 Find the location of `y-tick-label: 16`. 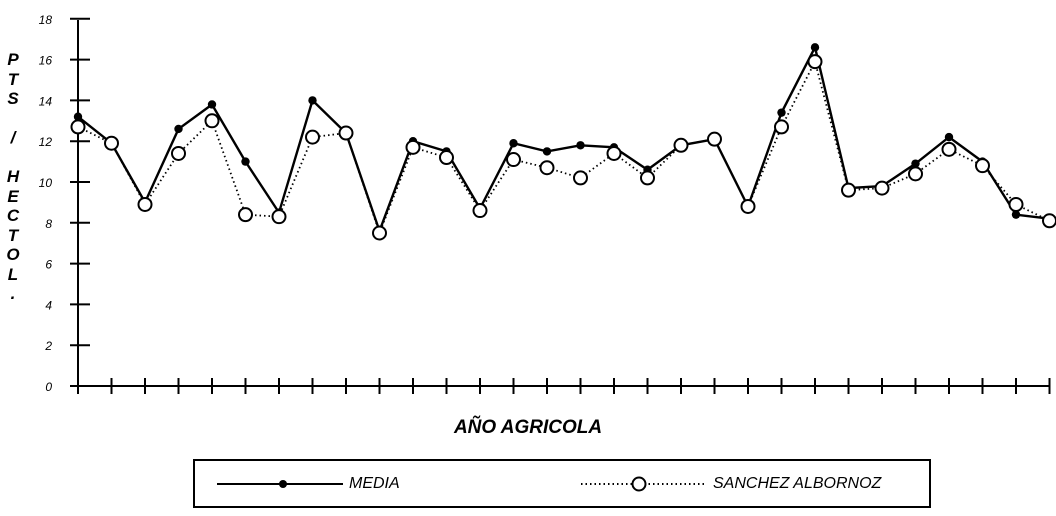

y-tick-label: 16 is located at coordinates (46, 61).